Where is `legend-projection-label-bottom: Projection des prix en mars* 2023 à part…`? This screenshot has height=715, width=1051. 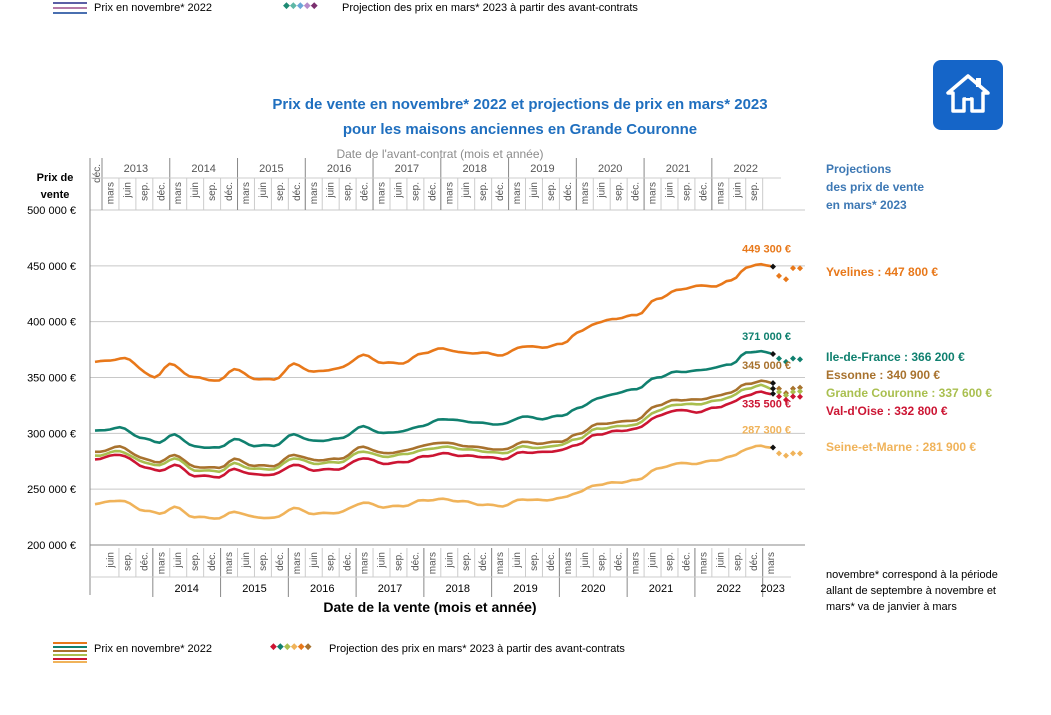 legend-projection-label-bottom: Projection des prix en mars* 2023 à part… is located at coordinates (477, 649).